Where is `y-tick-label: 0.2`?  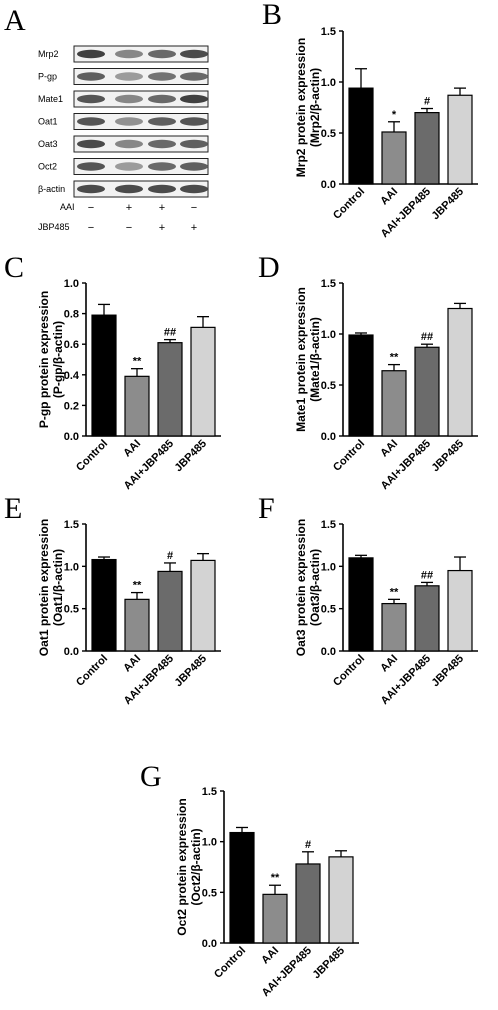 y-tick-label: 0.2 is located at coordinates (71, 406).